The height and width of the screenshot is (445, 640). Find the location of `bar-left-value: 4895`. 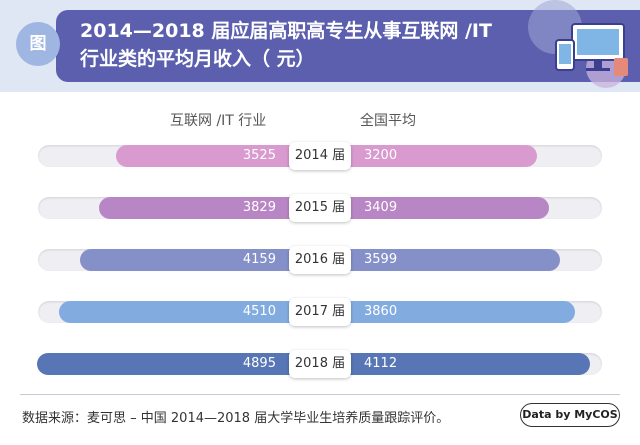

bar-left-value: 4895 is located at coordinates (178, 364).